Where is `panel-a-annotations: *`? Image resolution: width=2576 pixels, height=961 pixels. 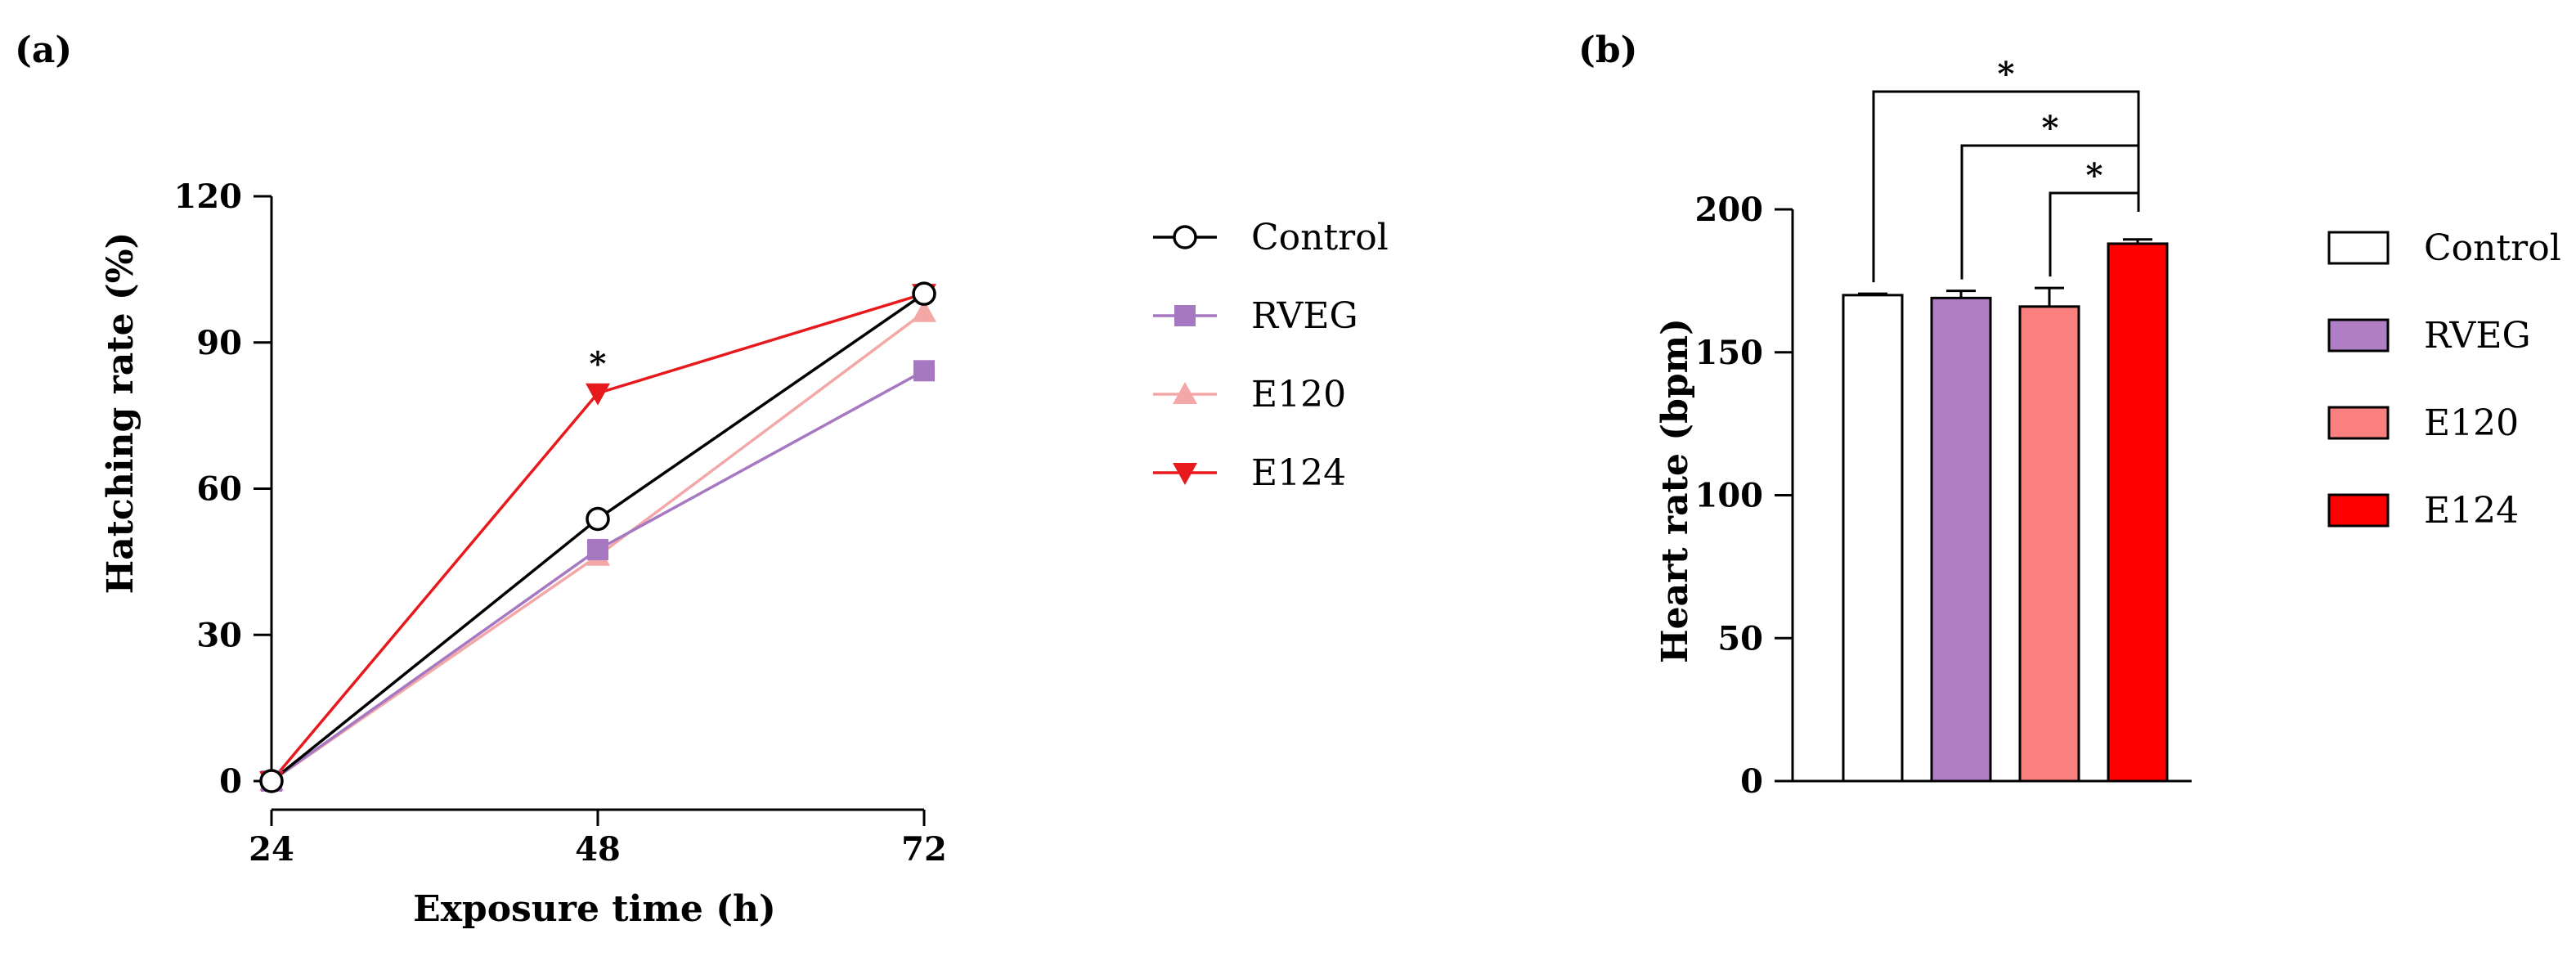 panel-a-annotations: * is located at coordinates (598, 364).